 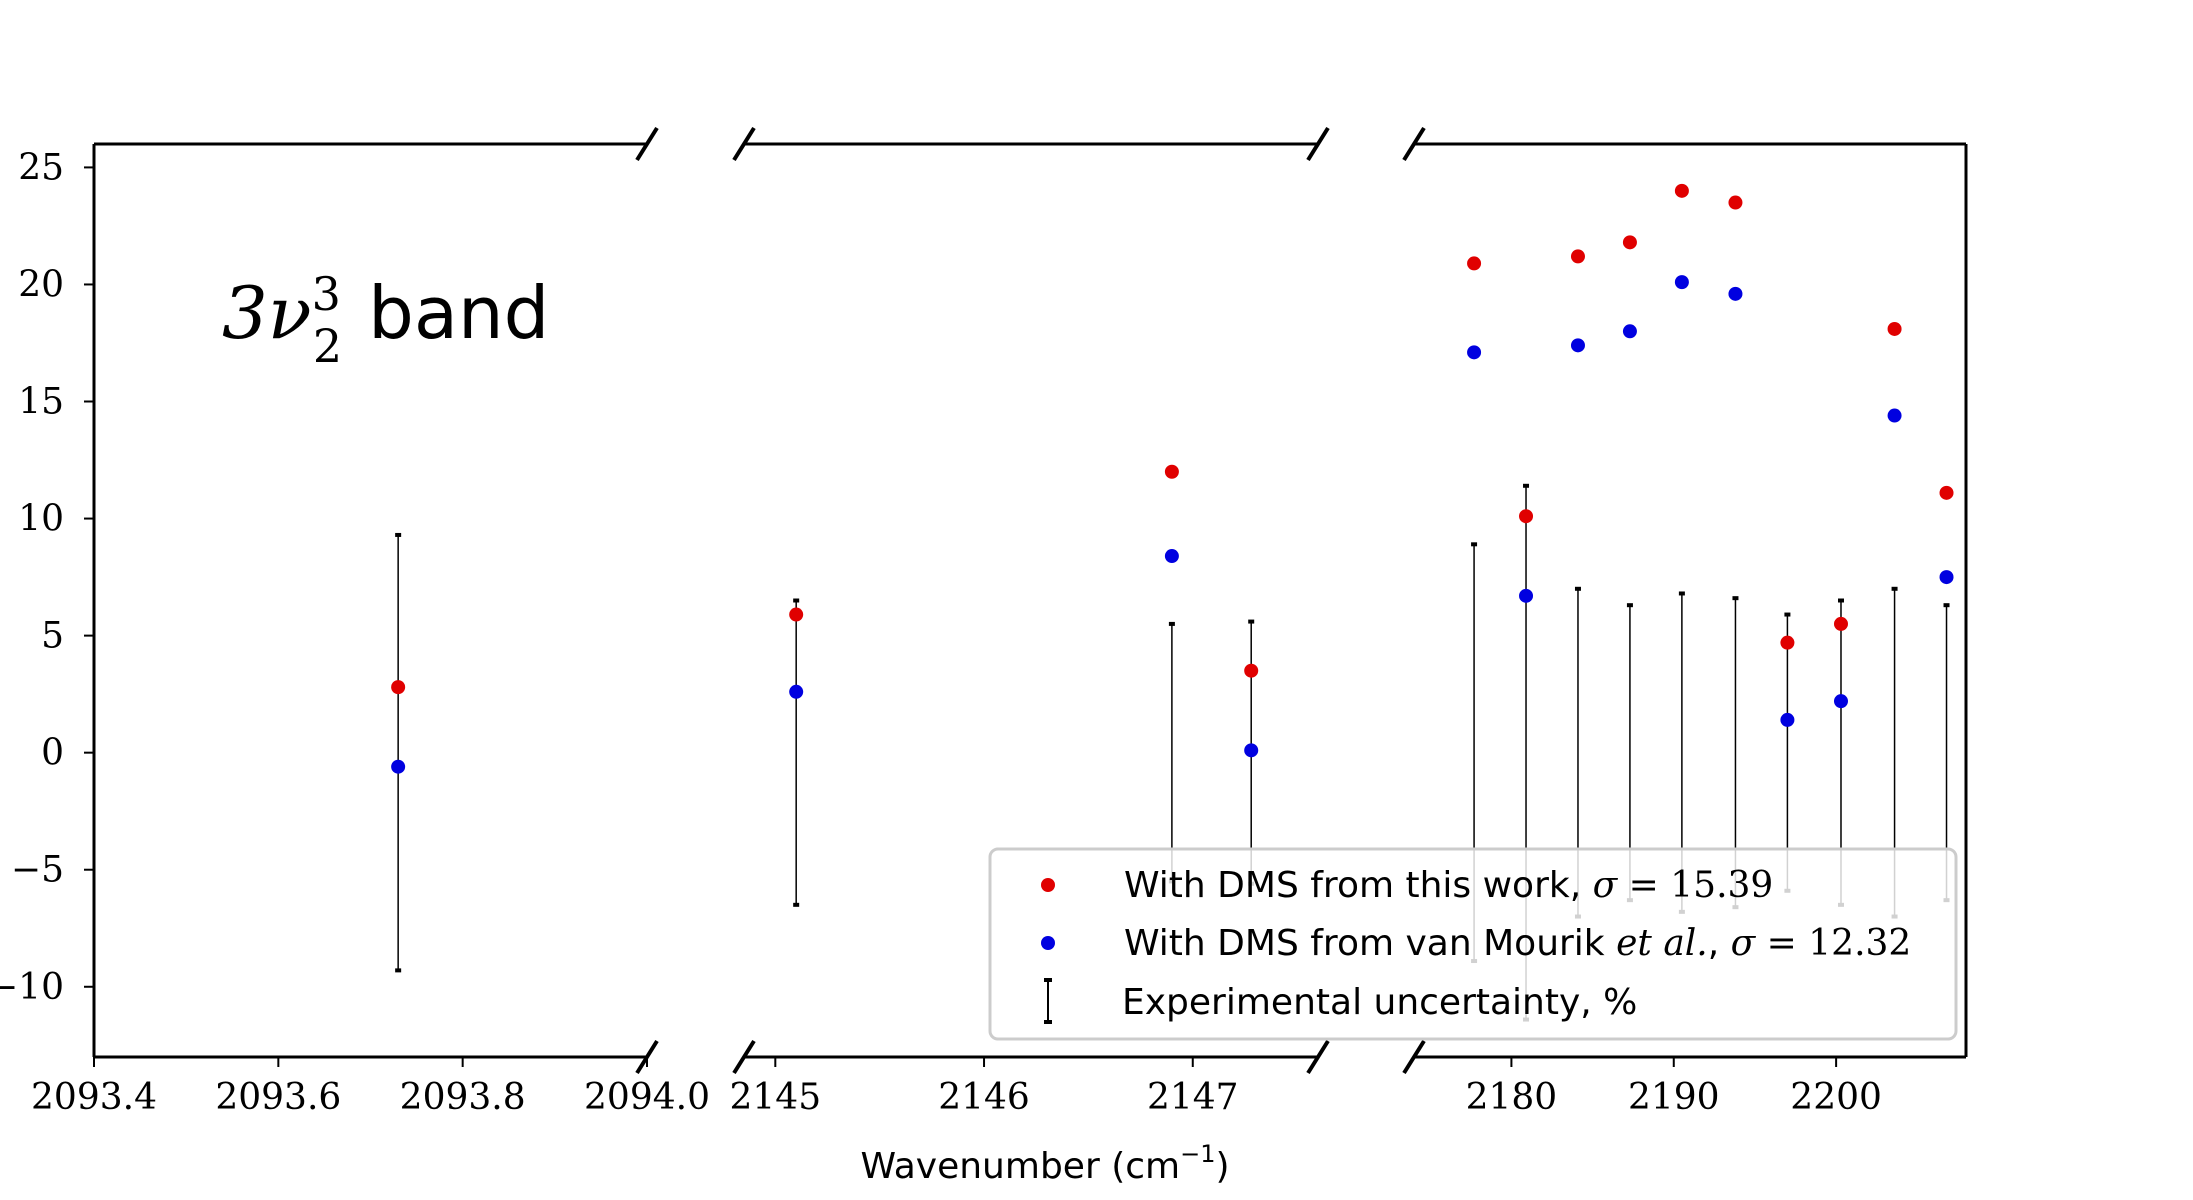 I want to click on x-tick-label: 2093.6, so click(x=278, y=1097).